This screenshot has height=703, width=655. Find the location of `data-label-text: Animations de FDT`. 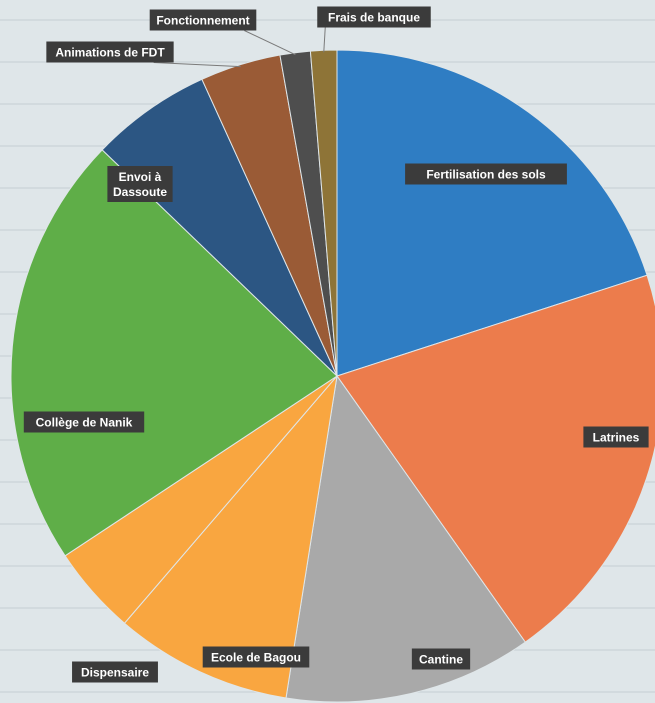

data-label-text: Animations de FDT is located at coordinates (110, 52).